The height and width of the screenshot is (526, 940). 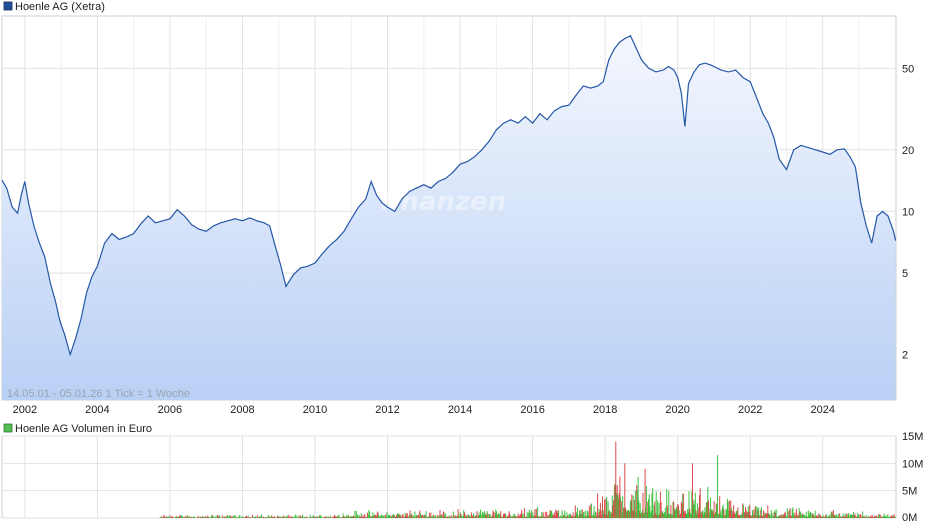 What do you see at coordinates (170, 410) in the screenshot?
I see `x-tick-label: 2006` at bounding box center [170, 410].